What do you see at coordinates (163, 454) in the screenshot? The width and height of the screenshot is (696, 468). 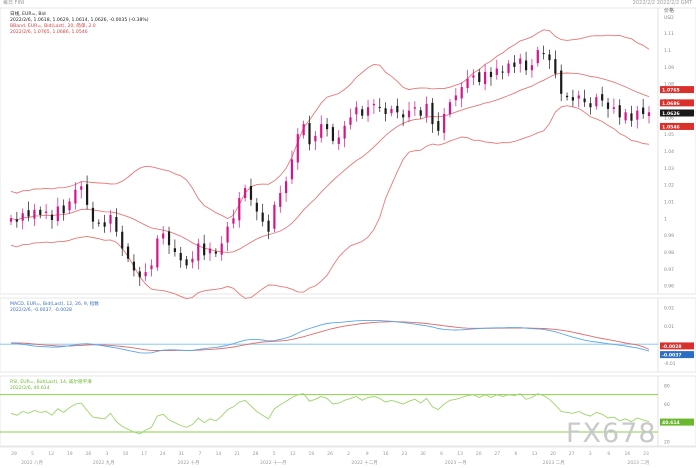 I see `x-tick-label: 24` at bounding box center [163, 454].